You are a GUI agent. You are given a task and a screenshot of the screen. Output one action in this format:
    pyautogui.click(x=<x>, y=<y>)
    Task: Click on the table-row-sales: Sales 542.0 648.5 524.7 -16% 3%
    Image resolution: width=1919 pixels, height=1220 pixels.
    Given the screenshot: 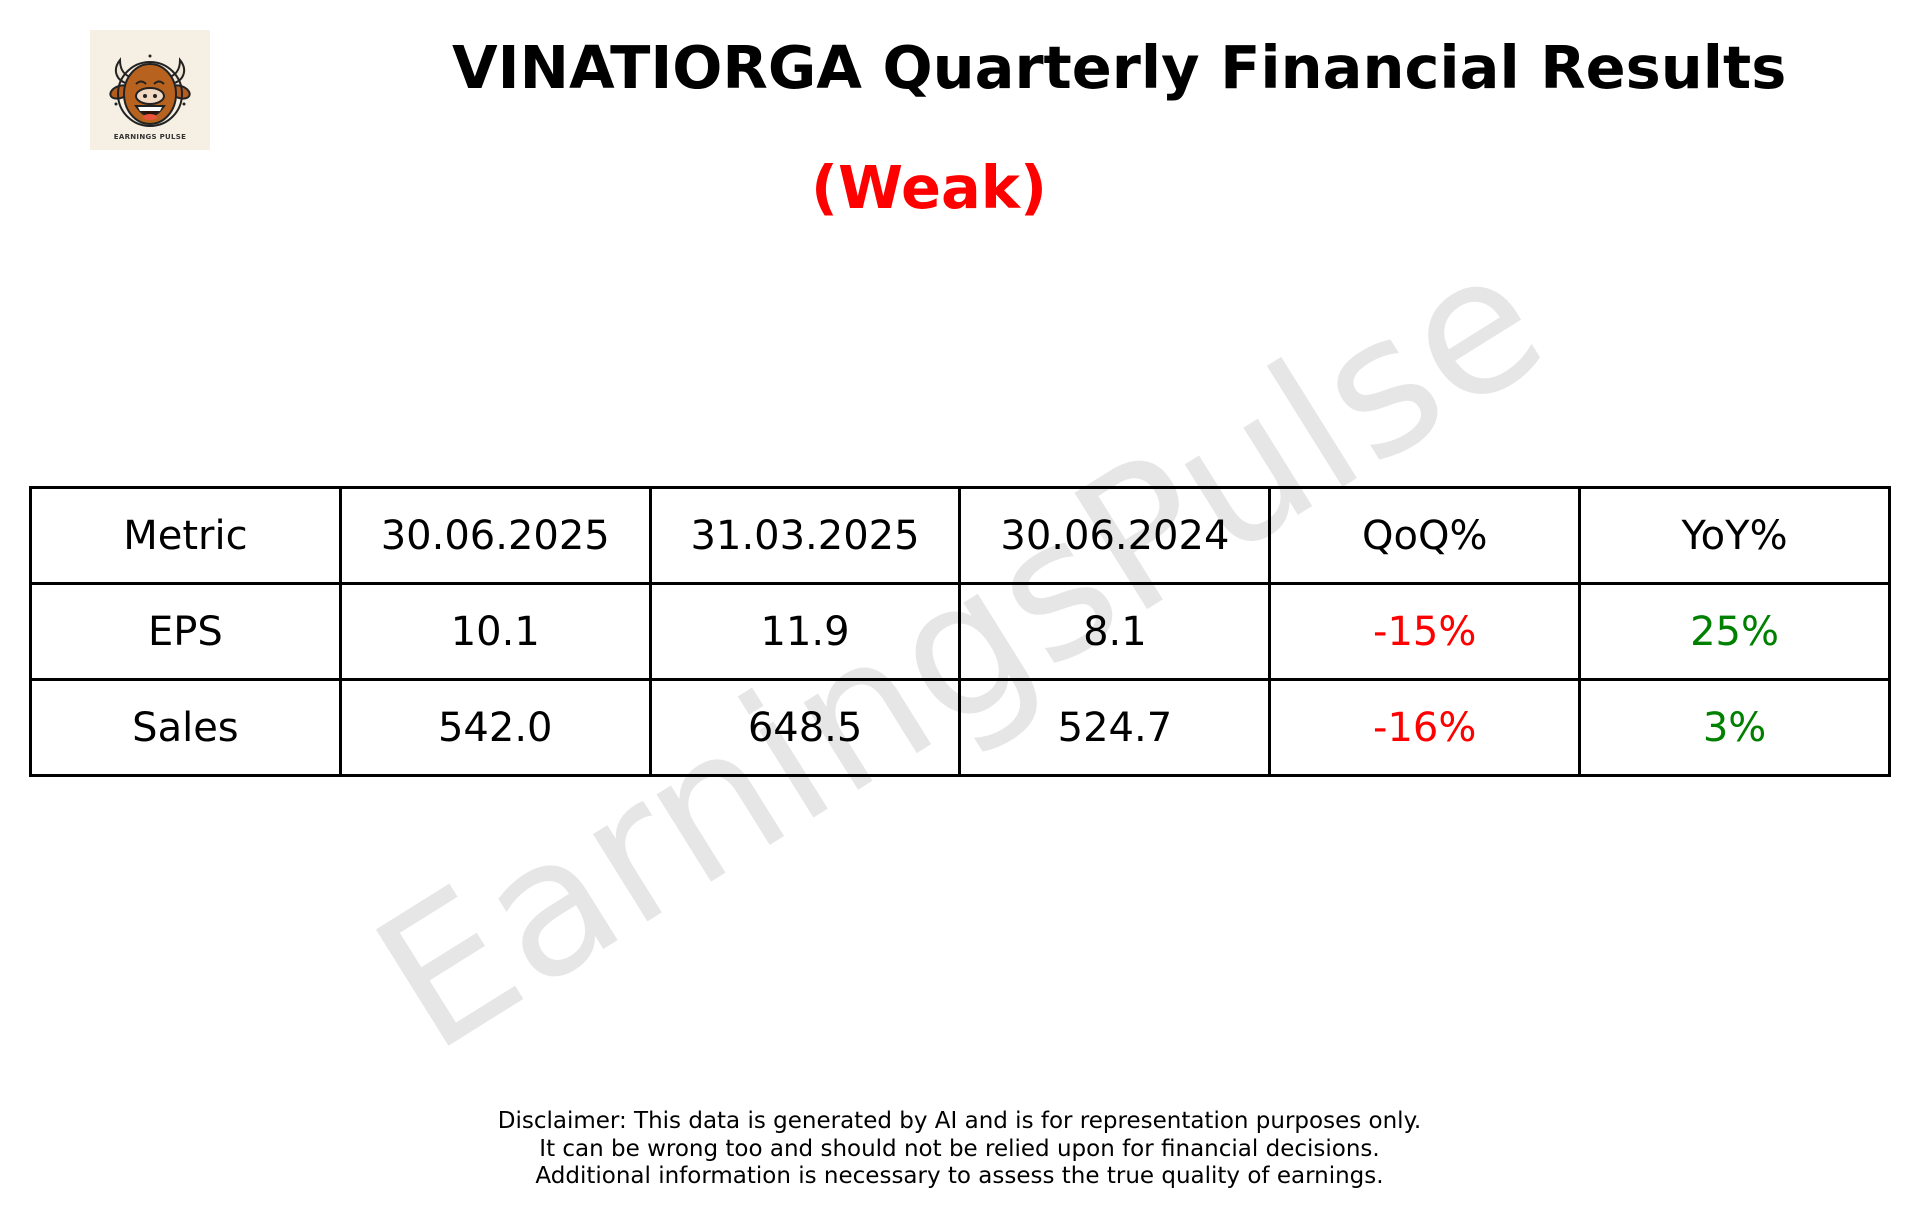 What is the action you would take?
    pyautogui.click(x=960, y=727)
    